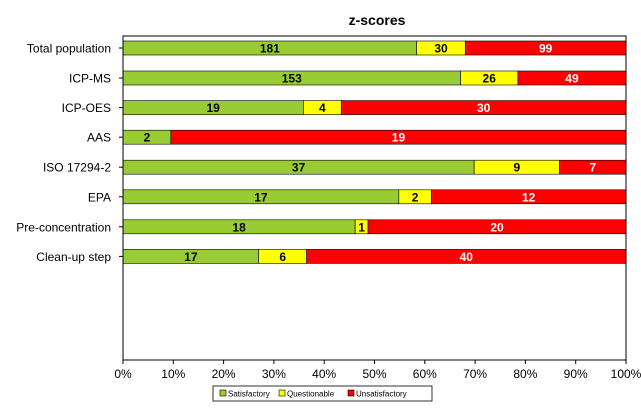 The image size is (641, 409). What do you see at coordinates (147, 138) in the screenshot?
I see `data-label-satisfactory-aas: 2` at bounding box center [147, 138].